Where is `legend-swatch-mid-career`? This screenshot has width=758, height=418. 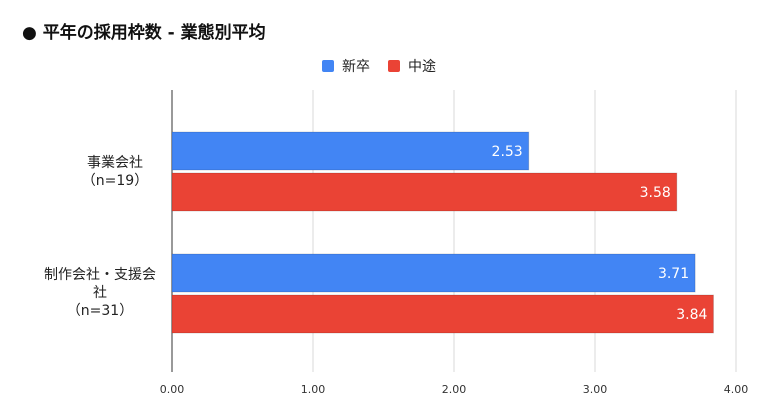 legend-swatch-mid-career is located at coordinates (394, 66).